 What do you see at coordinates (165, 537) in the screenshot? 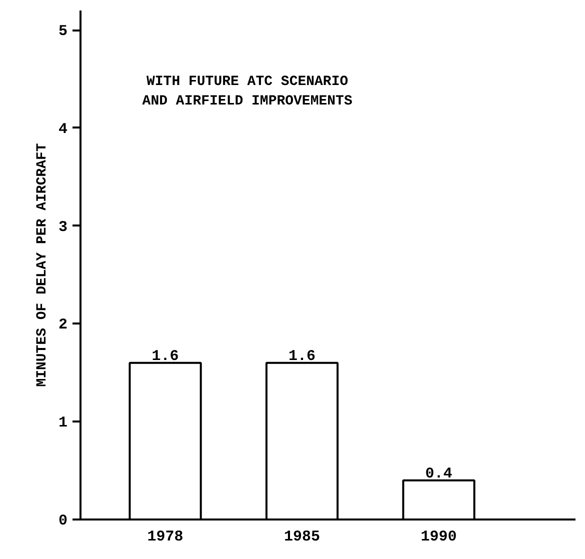
I see `x-tick-label: 1978` at bounding box center [165, 537].